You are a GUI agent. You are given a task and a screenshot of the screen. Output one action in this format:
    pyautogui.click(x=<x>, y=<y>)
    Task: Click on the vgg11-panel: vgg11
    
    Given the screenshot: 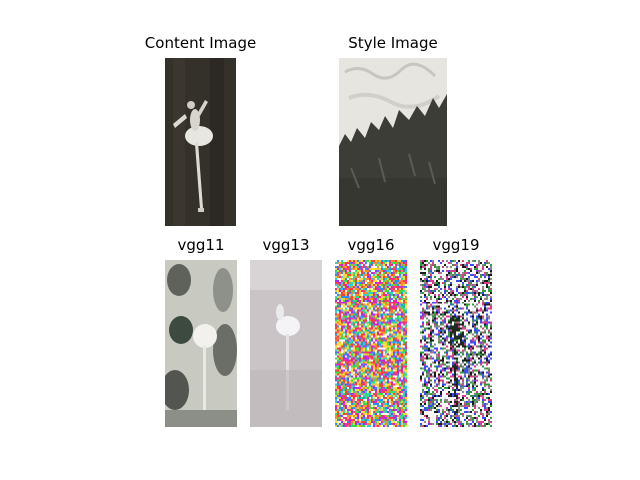 What is the action you would take?
    pyautogui.click(x=201, y=331)
    